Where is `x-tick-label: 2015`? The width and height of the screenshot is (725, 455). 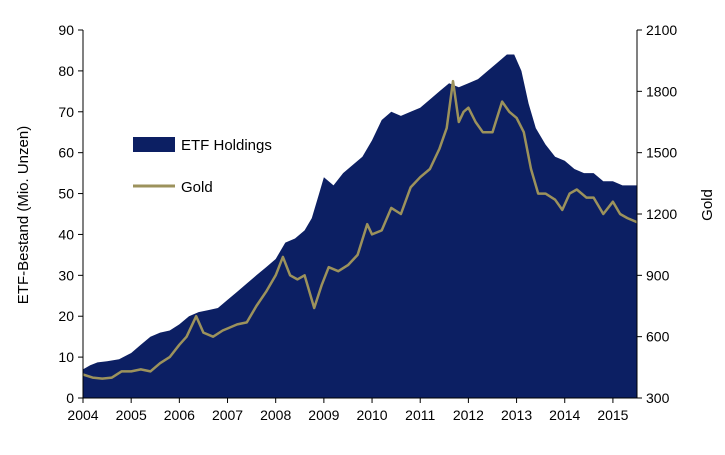 x-tick-label: 2015 is located at coordinates (612, 415).